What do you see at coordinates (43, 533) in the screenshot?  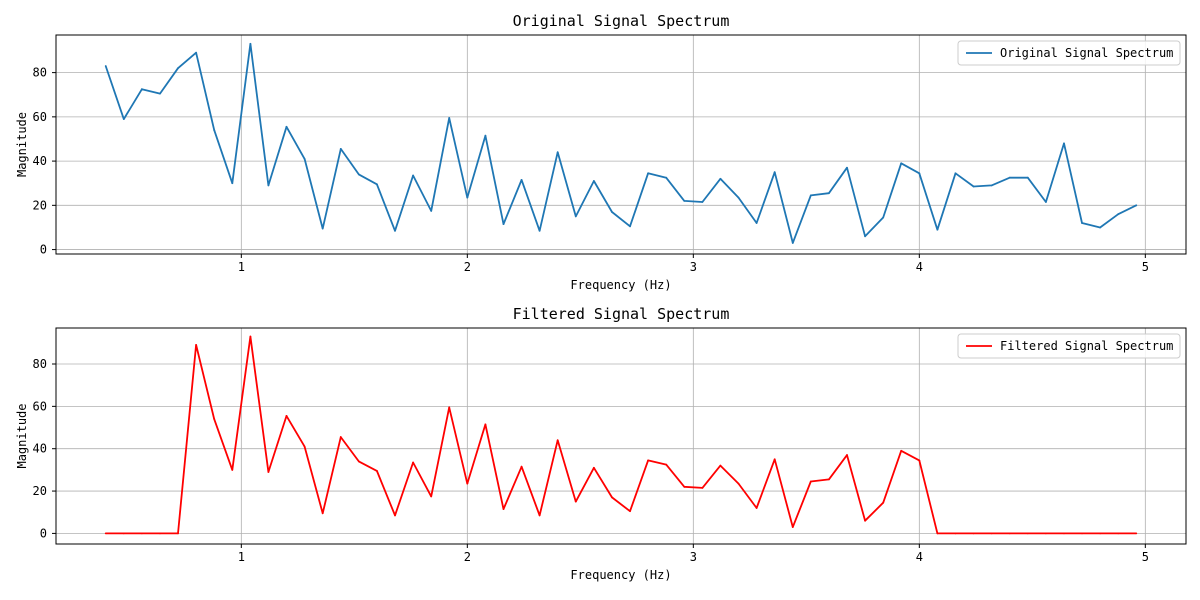 I see `y-tick-label: 0` at bounding box center [43, 533].